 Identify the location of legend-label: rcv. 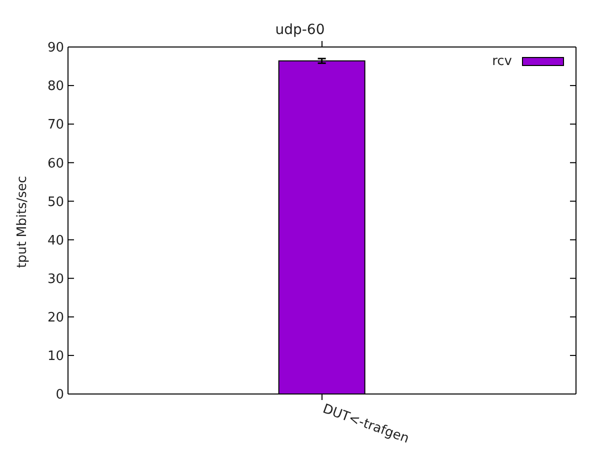
(502, 61).